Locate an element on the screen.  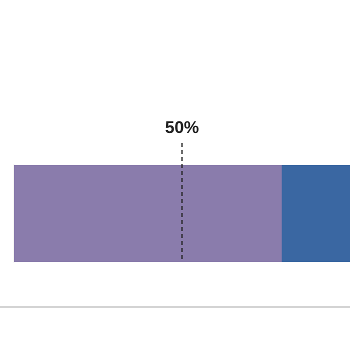
ref-line-label: 50% is located at coordinates (182, 127).